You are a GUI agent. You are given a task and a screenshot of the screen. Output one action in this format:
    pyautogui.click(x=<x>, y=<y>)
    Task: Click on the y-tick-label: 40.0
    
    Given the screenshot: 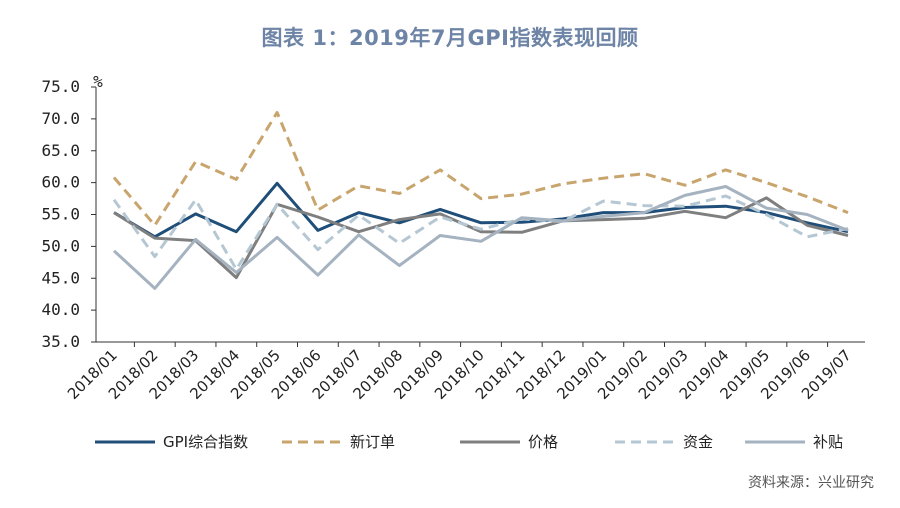 What is the action you would take?
    pyautogui.click(x=60, y=309)
    